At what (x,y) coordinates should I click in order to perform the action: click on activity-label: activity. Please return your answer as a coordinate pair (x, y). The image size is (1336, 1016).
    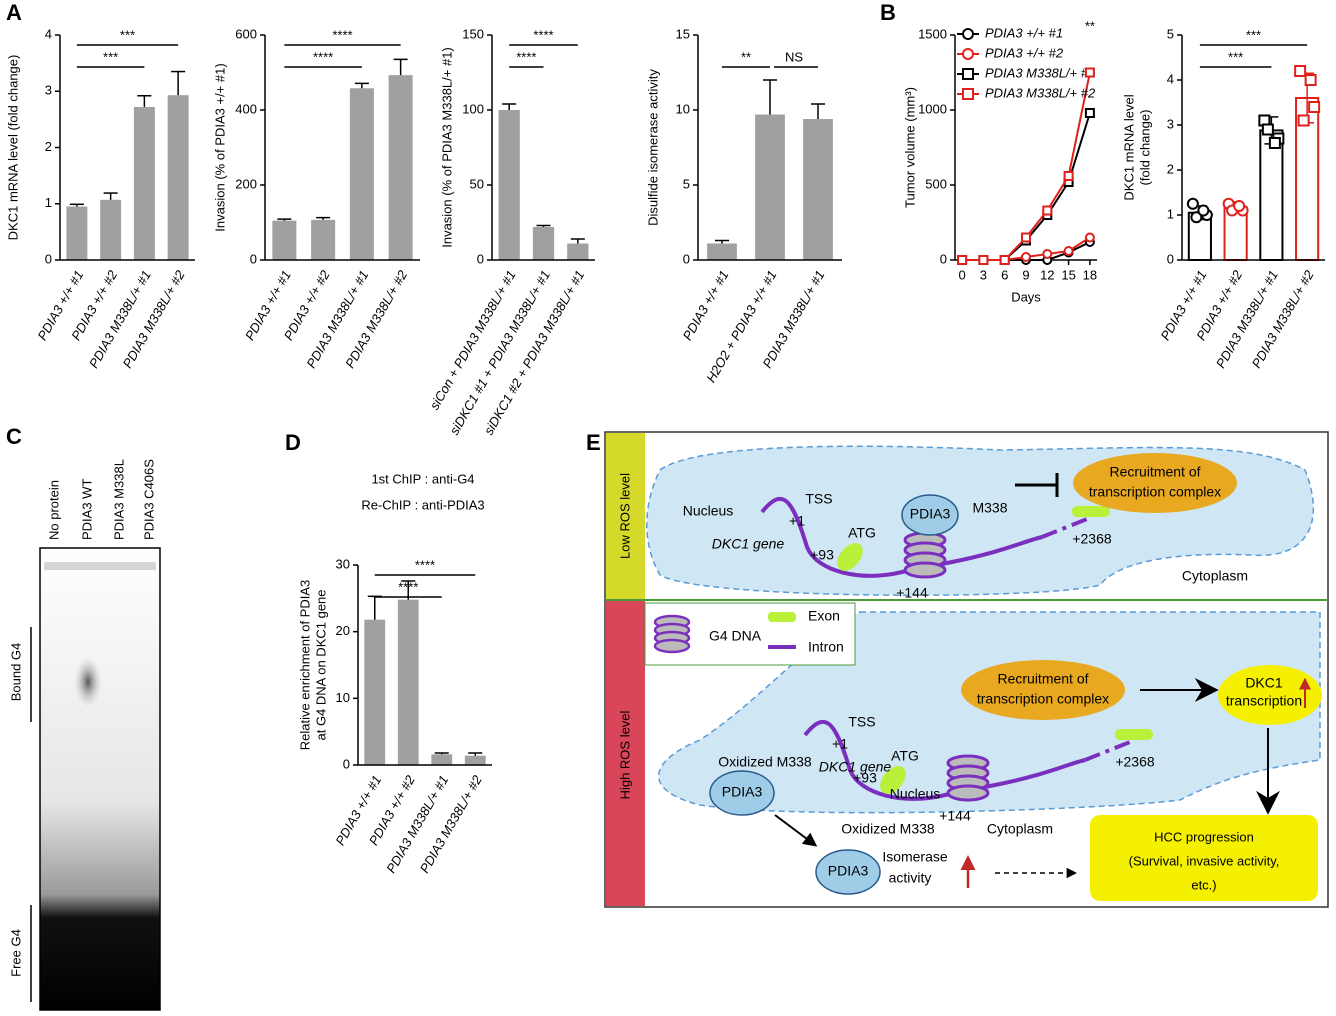
    Looking at the image, I should click on (910, 878).